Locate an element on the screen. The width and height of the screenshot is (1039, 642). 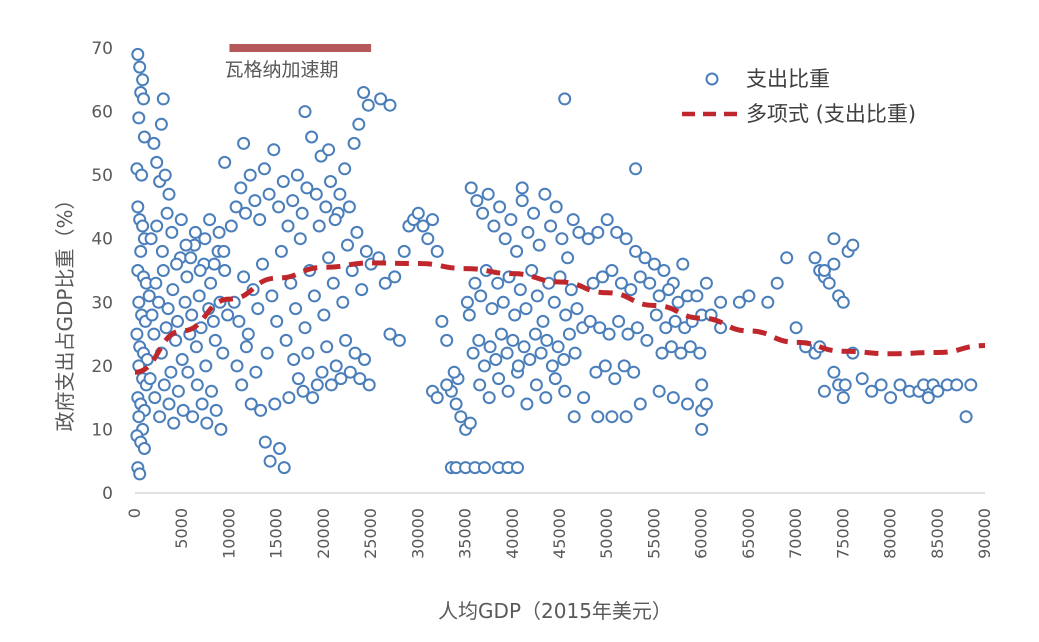
x-tick-label: 35000 is located at coordinates (465, 533).